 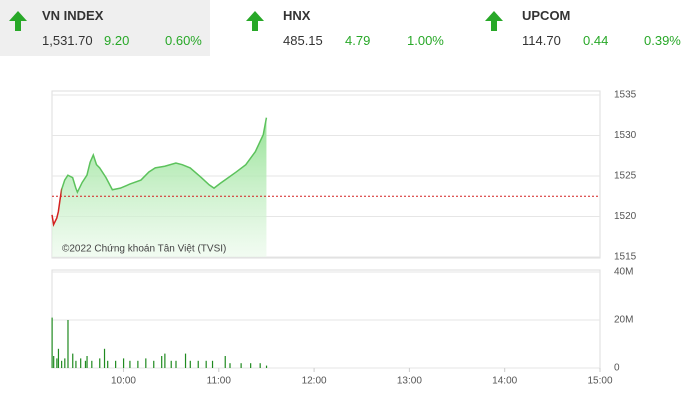 I want to click on index-tab: VN INDEX 1,531.70 9.20 0.60%, so click(x=105, y=28).